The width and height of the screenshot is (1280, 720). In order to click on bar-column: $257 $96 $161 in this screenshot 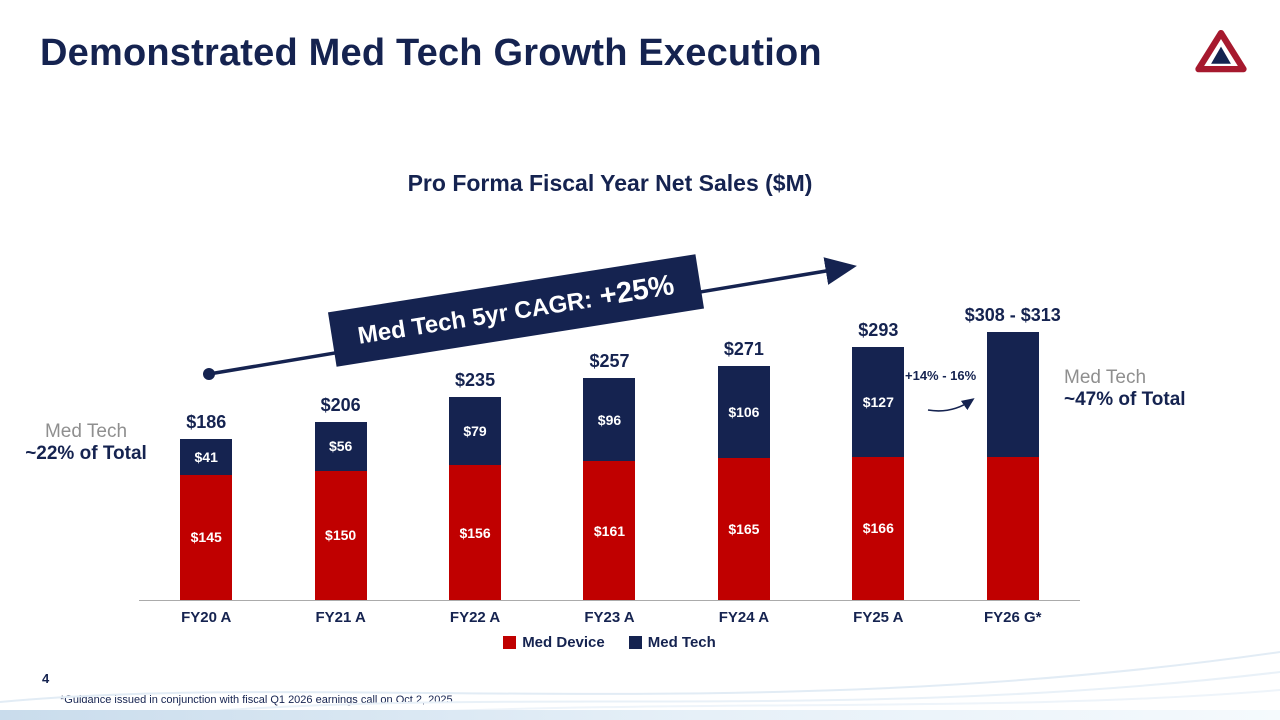, I will do `click(609, 475)`.